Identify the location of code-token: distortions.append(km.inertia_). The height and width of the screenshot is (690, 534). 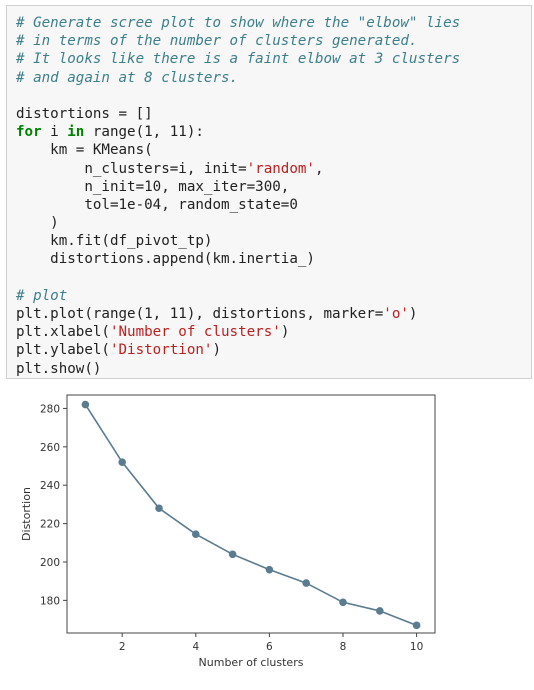
(165, 259).